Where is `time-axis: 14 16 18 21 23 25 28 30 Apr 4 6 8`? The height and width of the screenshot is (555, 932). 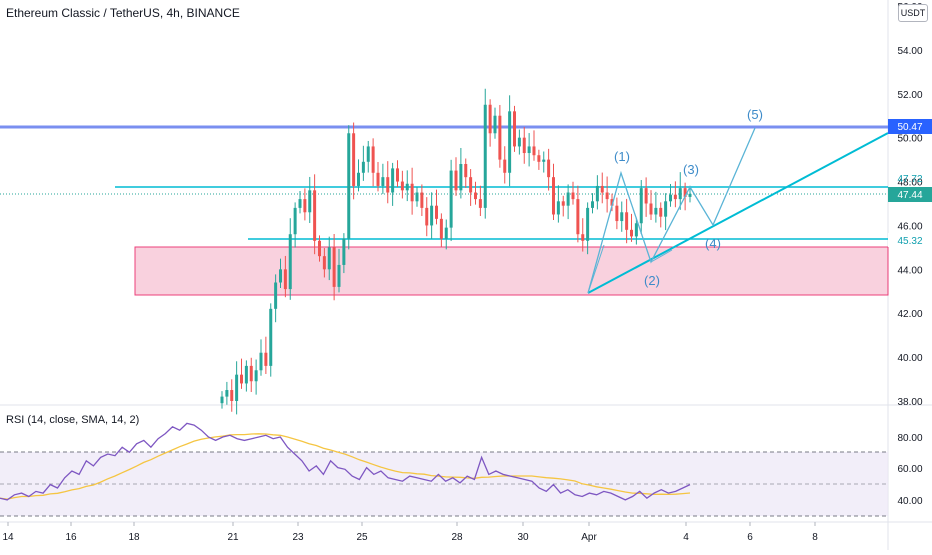 time-axis: 14 16 18 21 23 25 28 30 Apr 4 6 8 is located at coordinates (410, 532).